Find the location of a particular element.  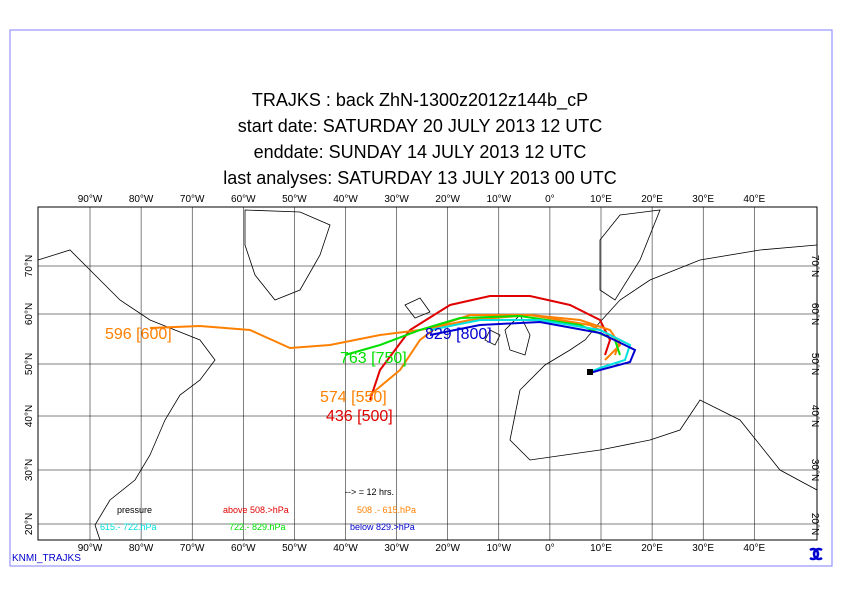

legend-item: pressure is located at coordinates (134, 510).